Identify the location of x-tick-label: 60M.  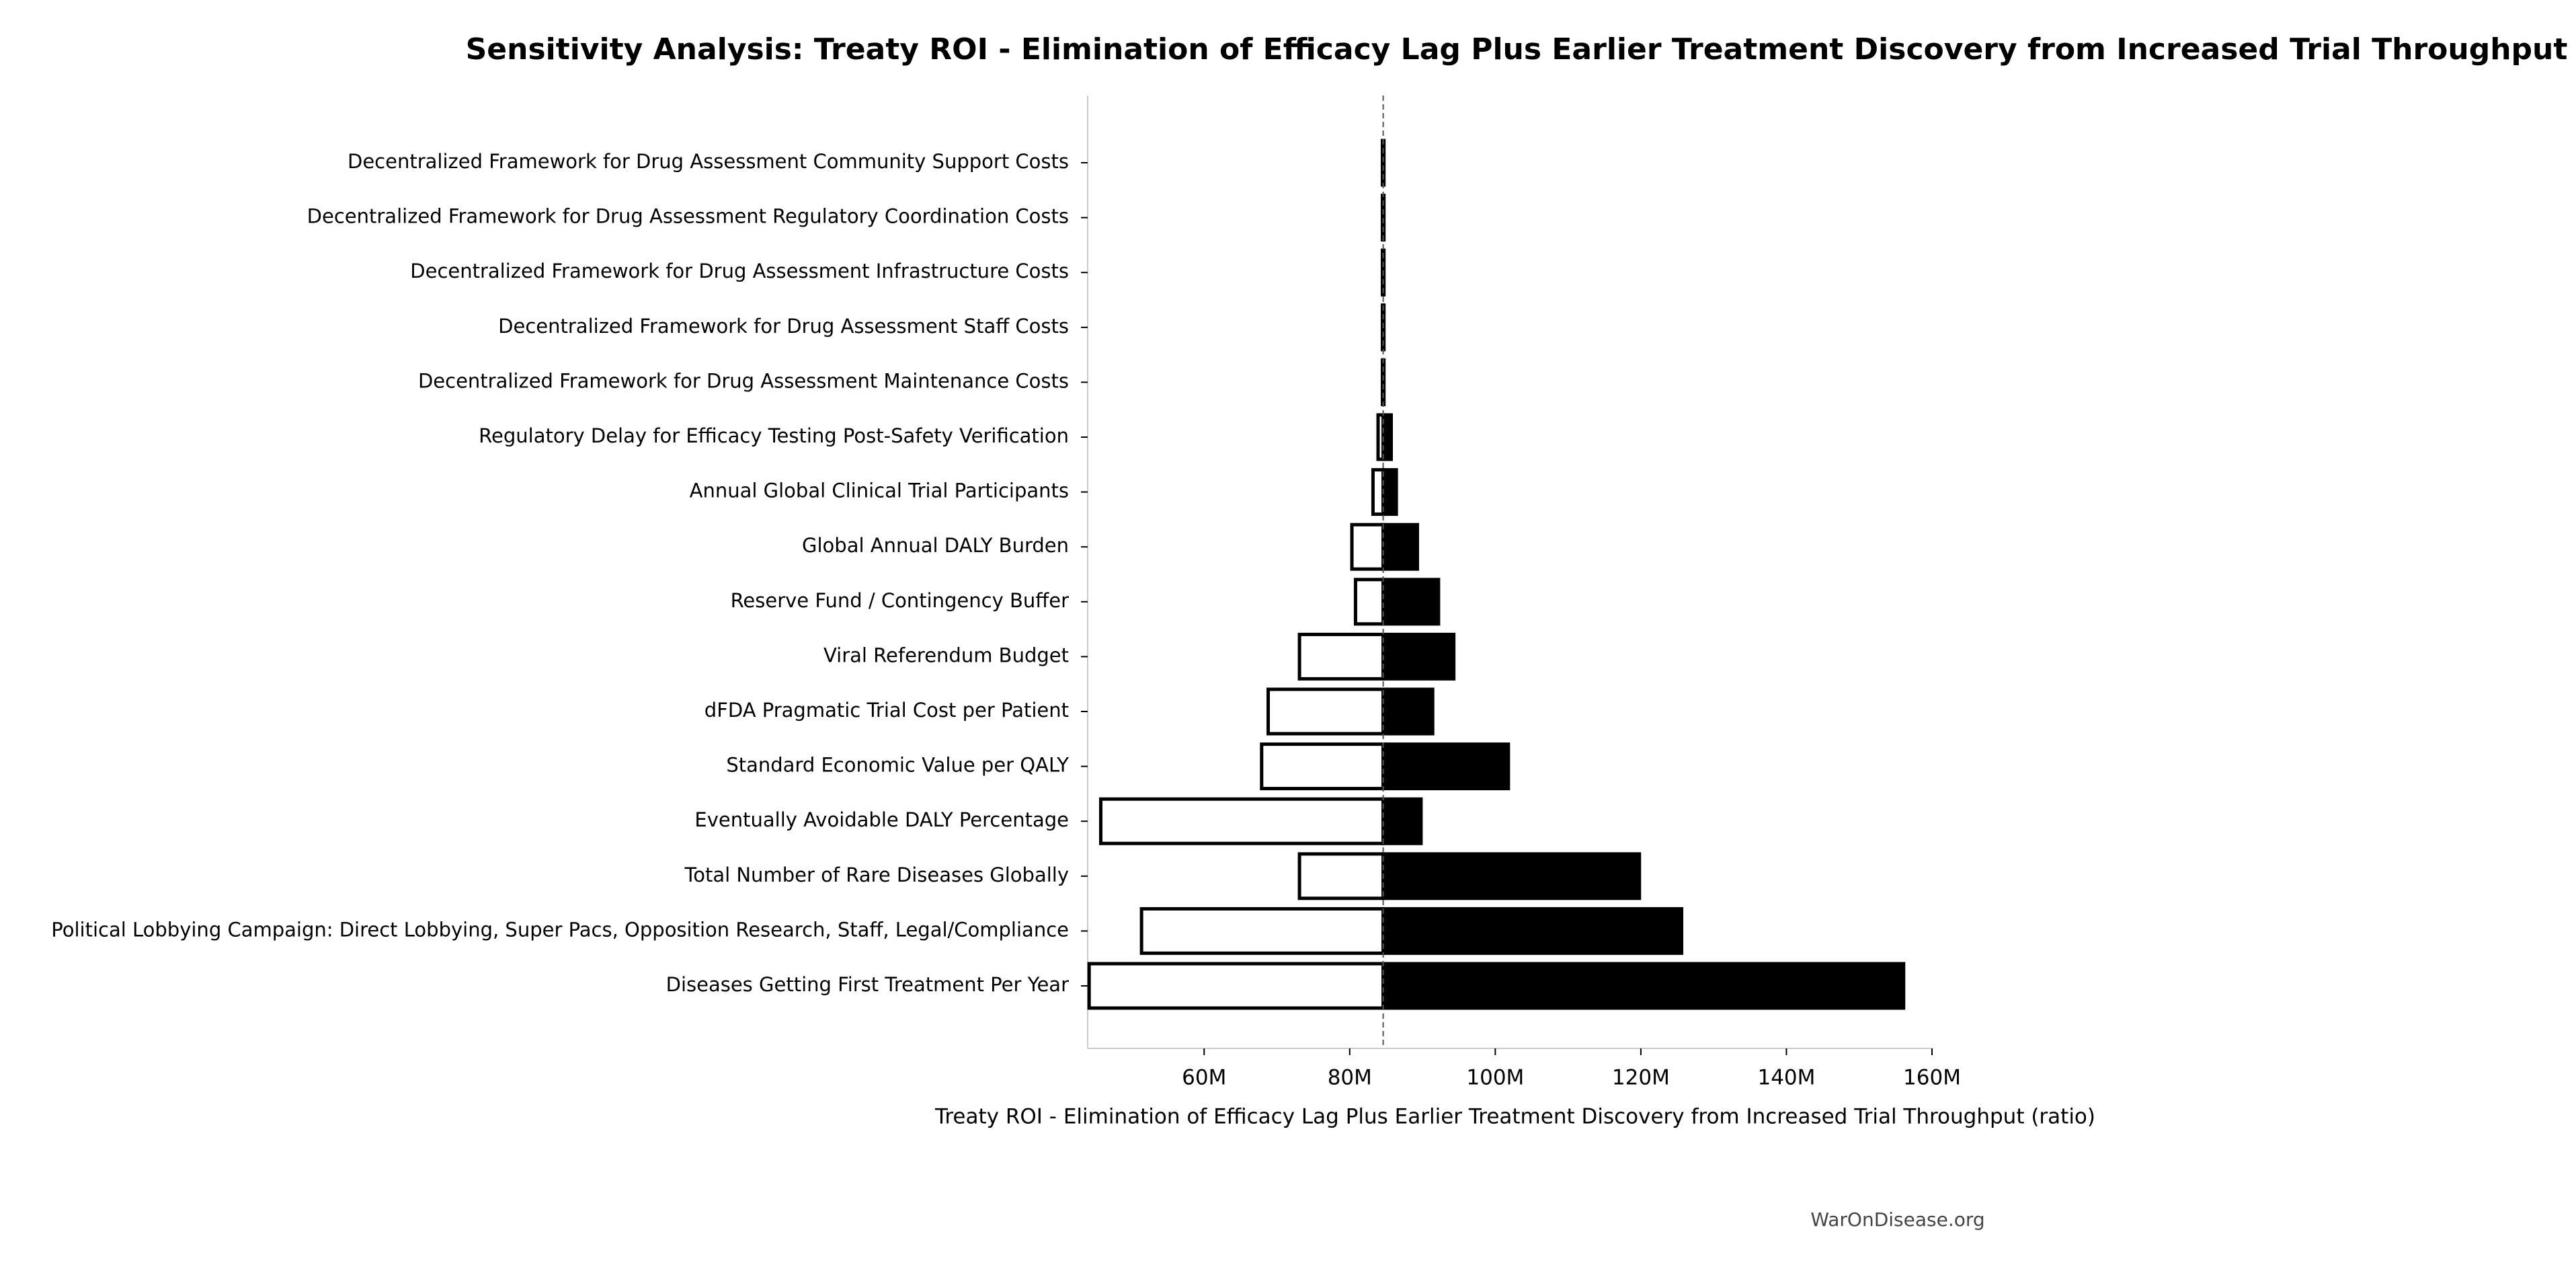
(1204, 1078).